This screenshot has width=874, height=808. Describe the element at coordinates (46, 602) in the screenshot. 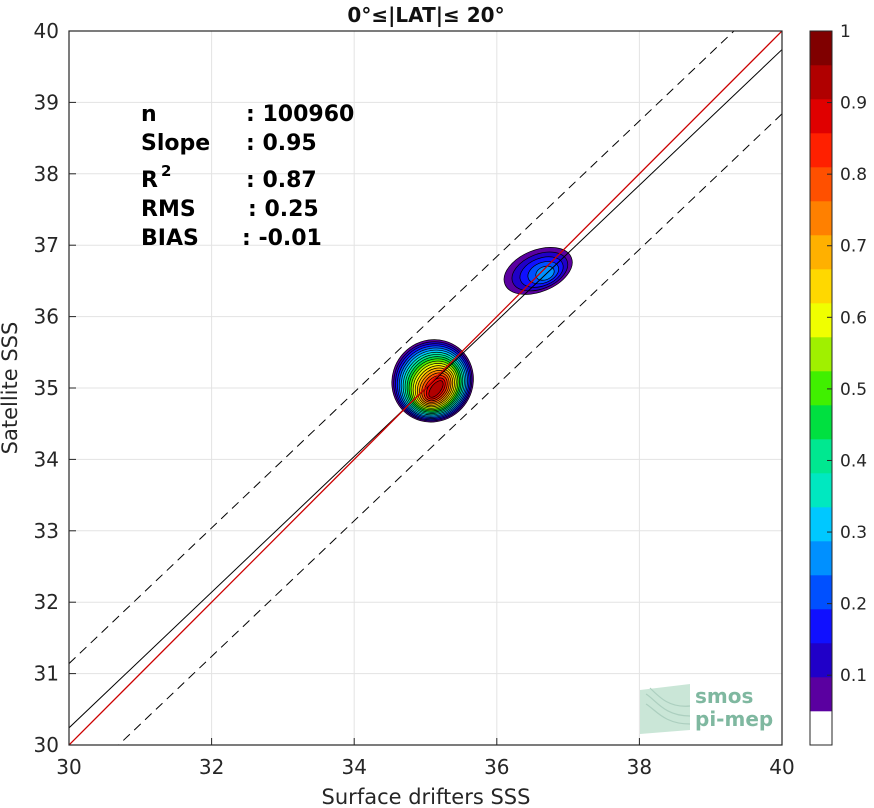

I see `y-tick-label: 32` at that location.